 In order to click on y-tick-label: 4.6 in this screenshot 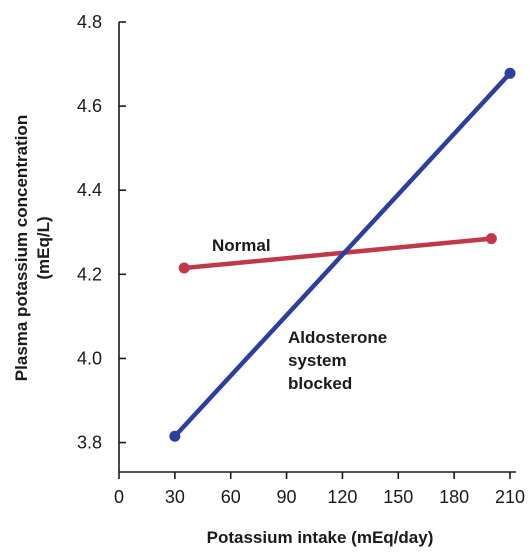, I will do `click(89, 106)`.